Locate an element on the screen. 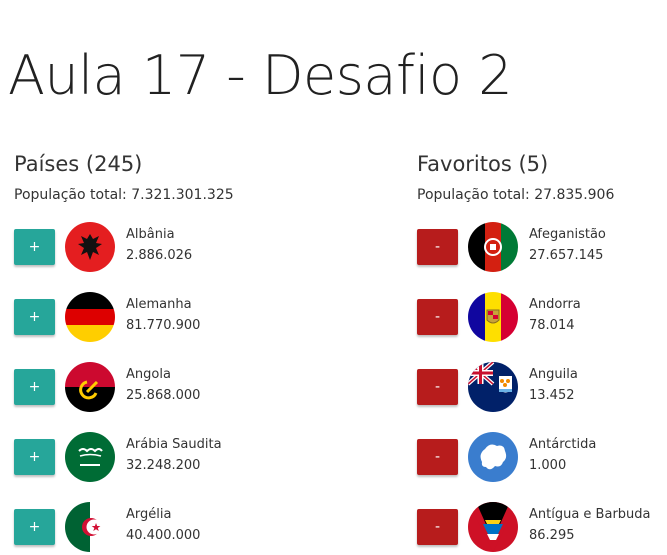 This screenshot has height=555, width=667. country-name: Antígua e Barbuda is located at coordinates (590, 514).